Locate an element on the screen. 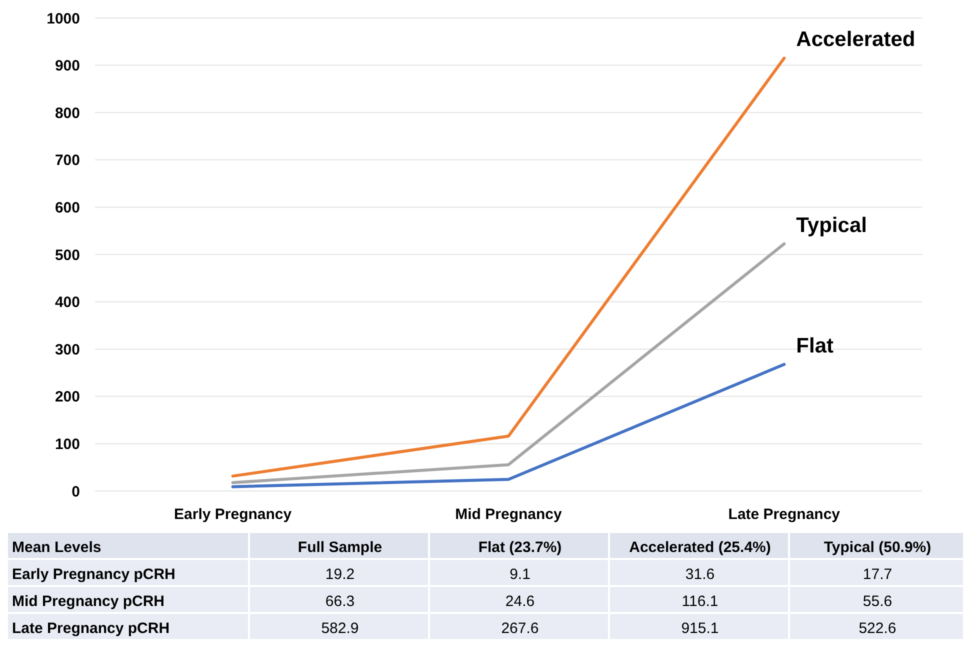  y-tick-label: 300 is located at coordinates (67, 349).